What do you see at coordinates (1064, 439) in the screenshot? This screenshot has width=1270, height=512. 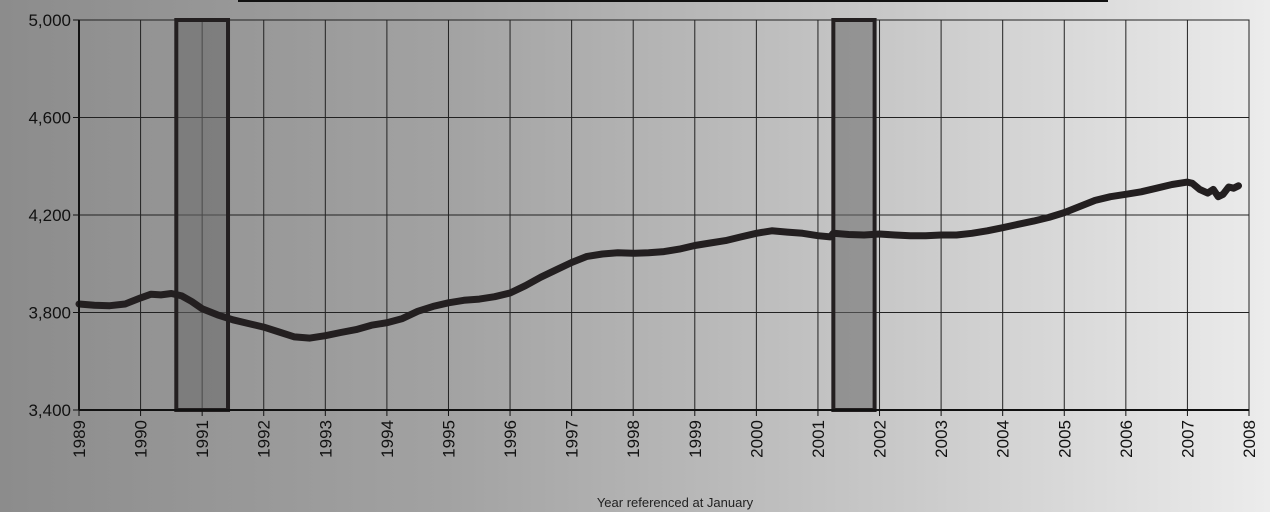 I see `x-tick-label: 2005` at bounding box center [1064, 439].